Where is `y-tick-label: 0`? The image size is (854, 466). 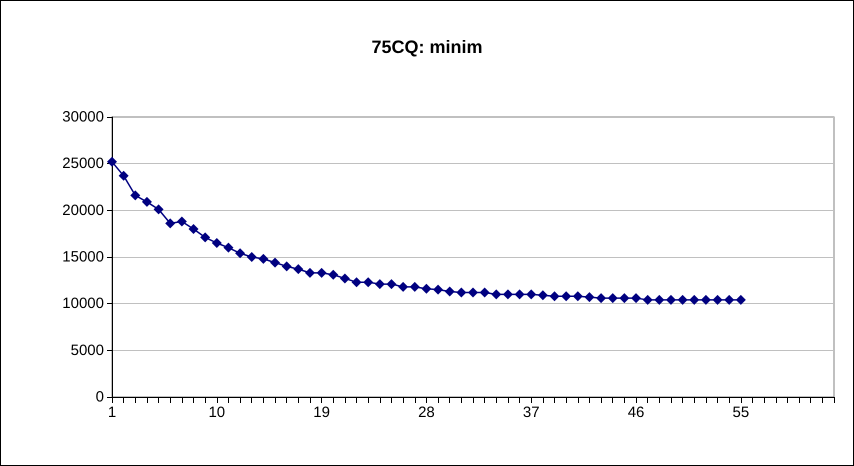
y-tick-label: 0 is located at coordinates (100, 397).